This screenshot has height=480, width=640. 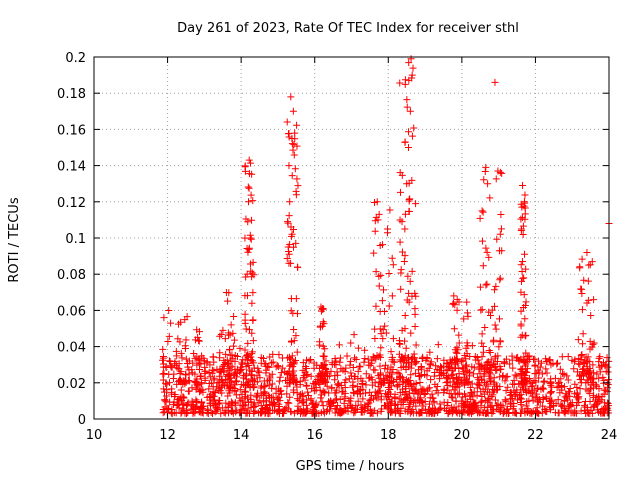 I want to click on y-tick-label: 0.1, so click(x=75, y=239).